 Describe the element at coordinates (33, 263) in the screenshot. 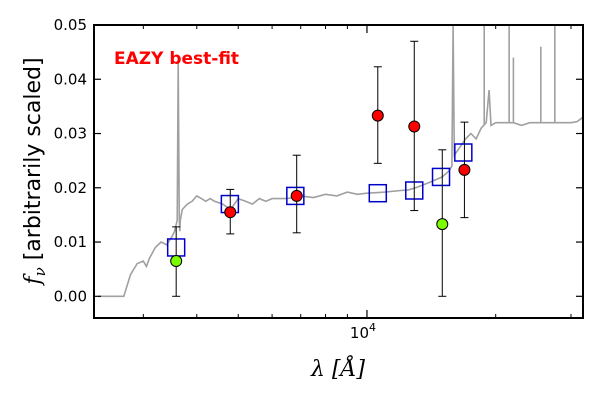

I see `y-label-space` at that location.